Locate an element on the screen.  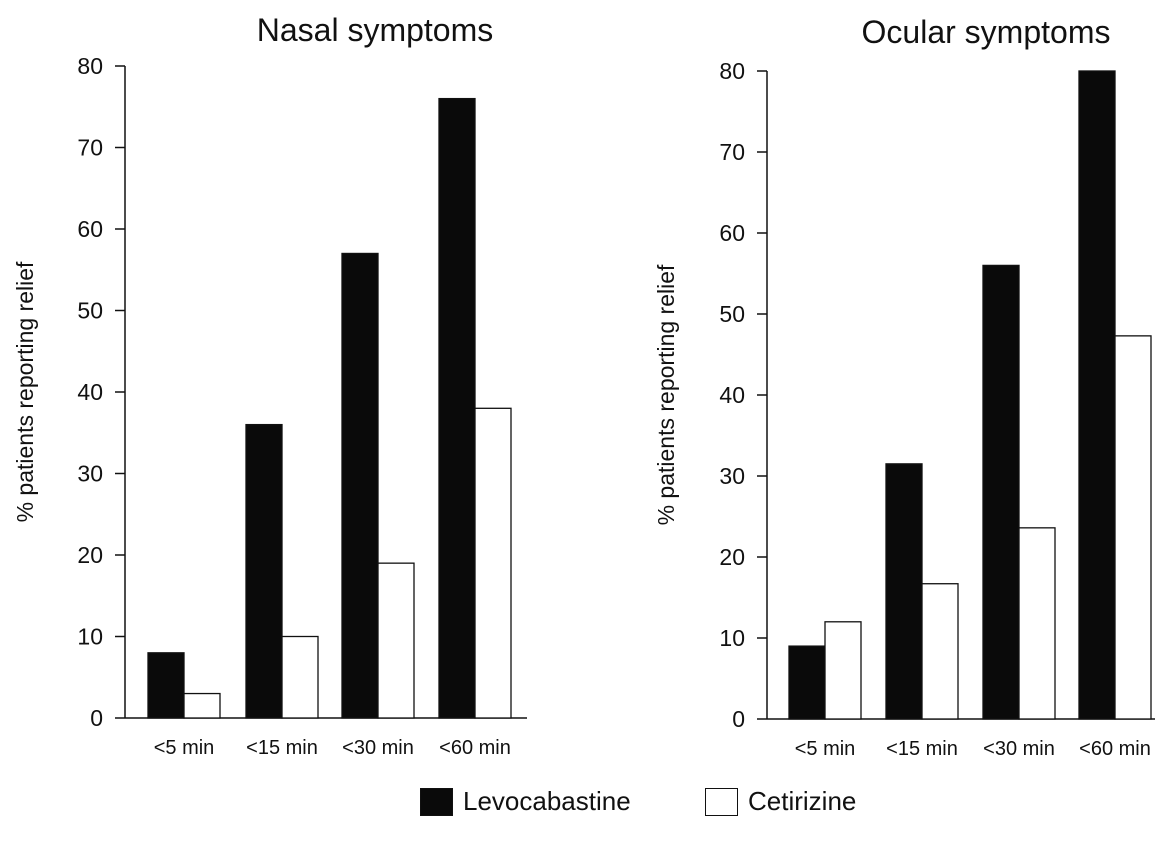
chart2-y-tick-label: 30 is located at coordinates (732, 476).